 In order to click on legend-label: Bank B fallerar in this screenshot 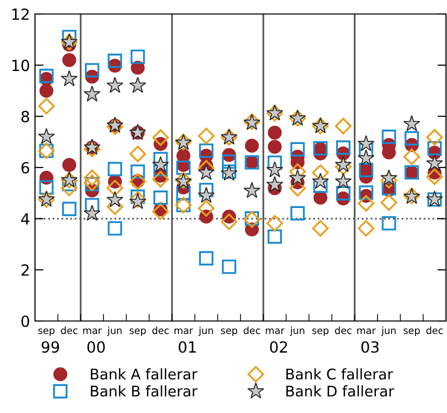, I will do `click(144, 391)`.